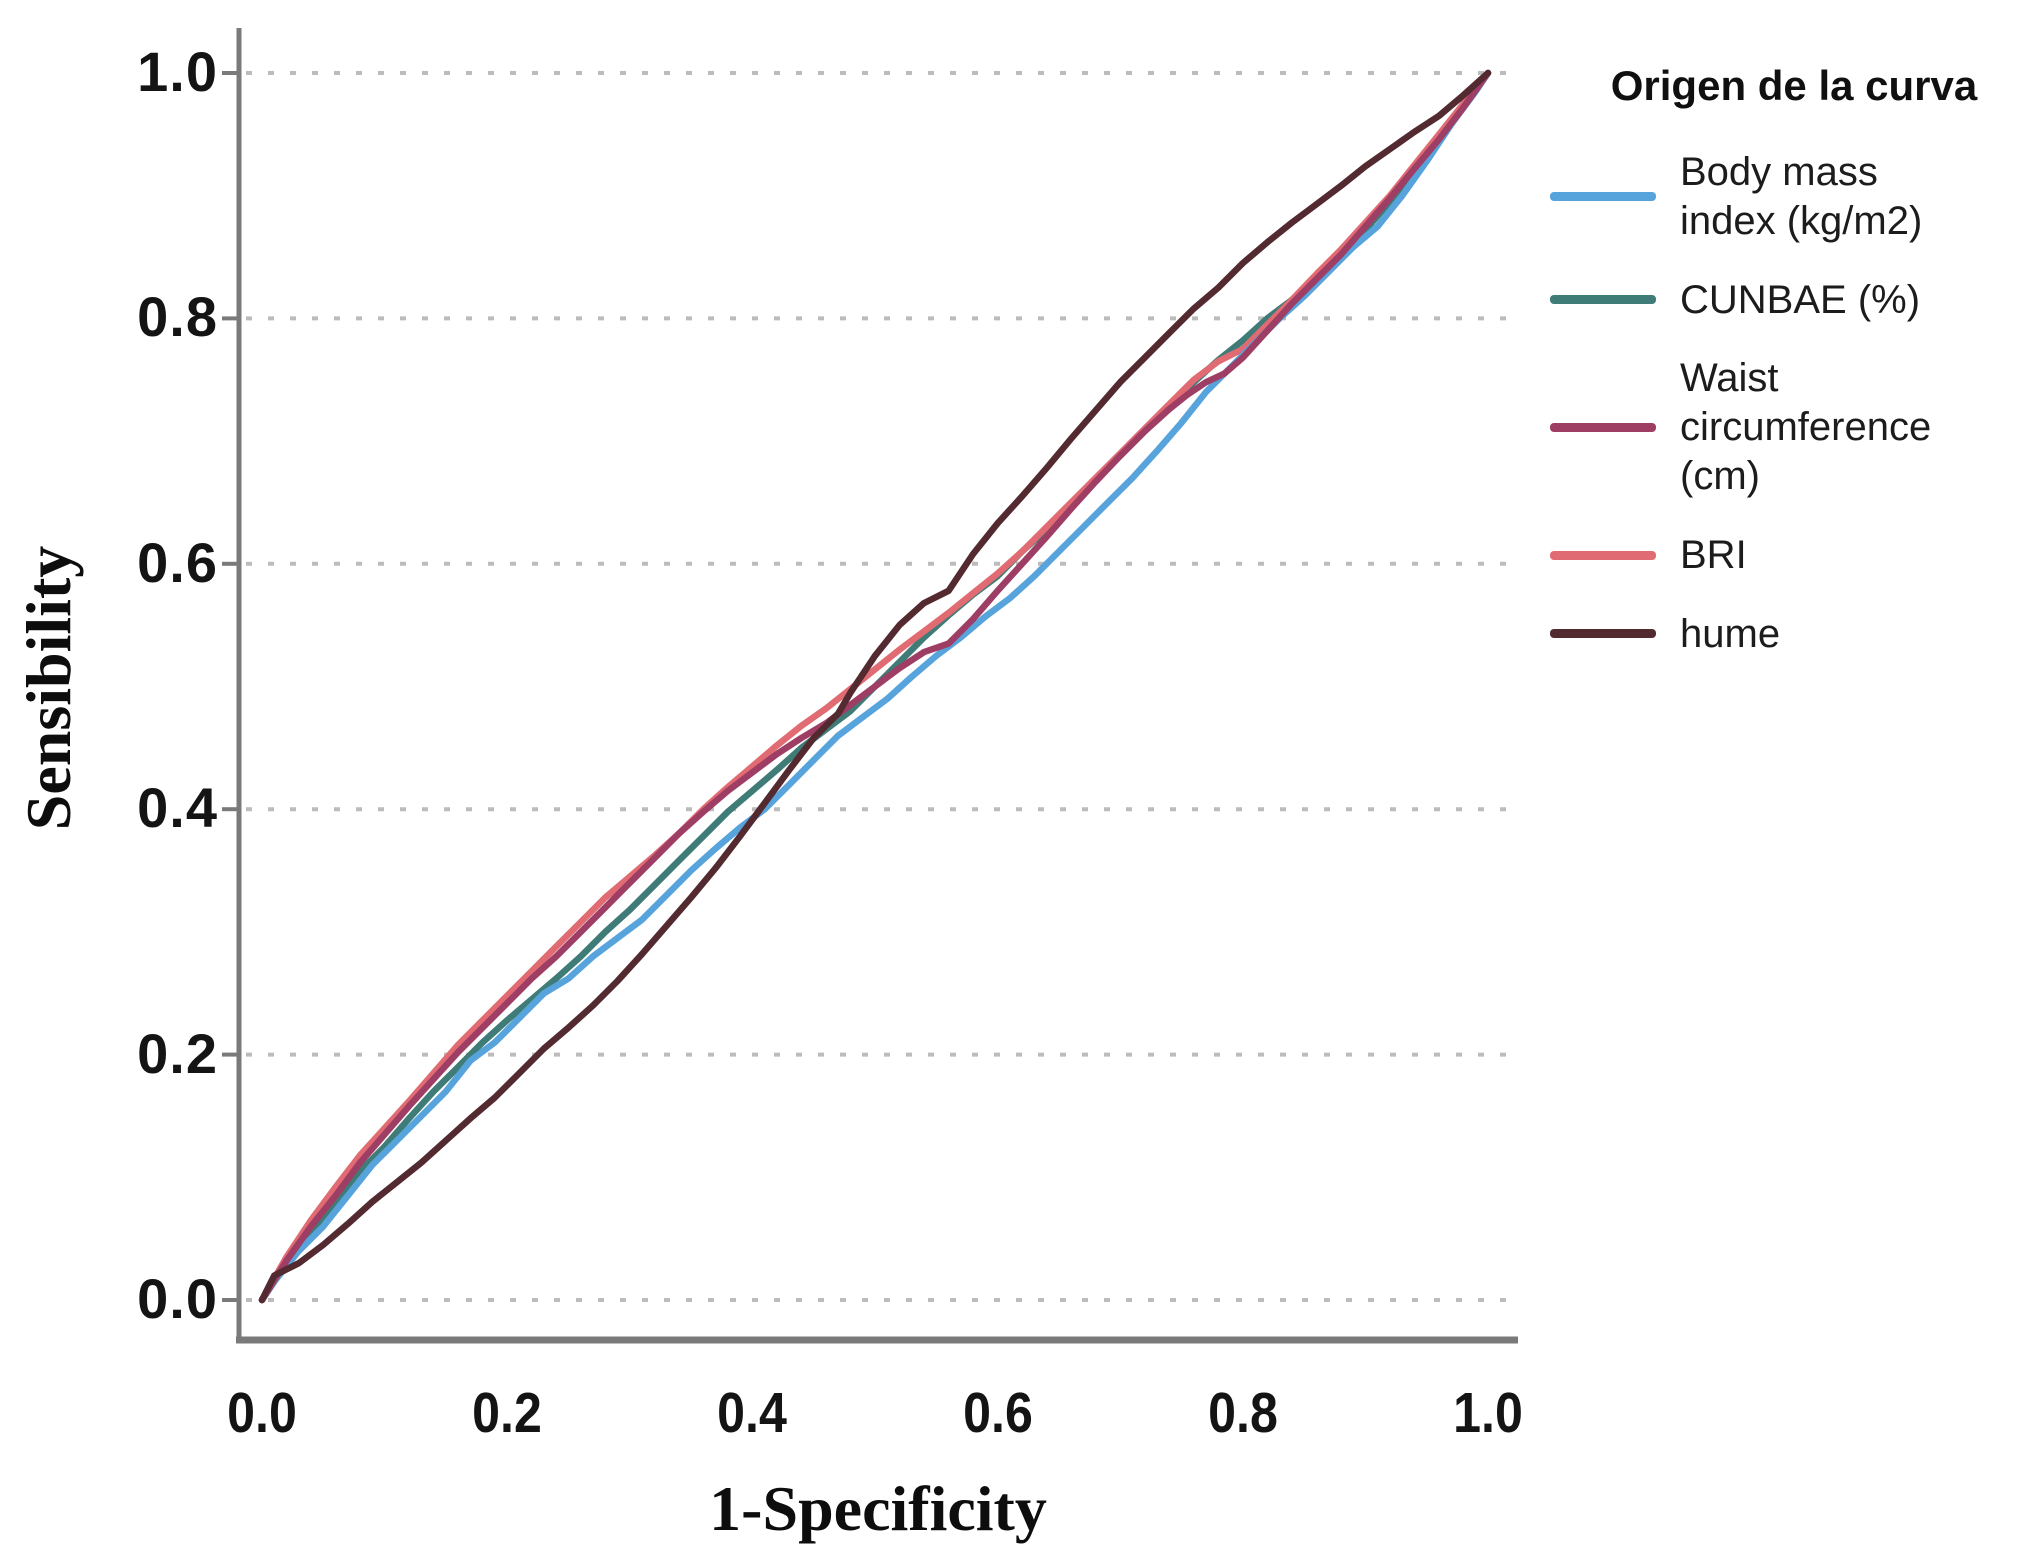 Image resolution: width=2035 pixels, height=1561 pixels. What do you see at coordinates (1792, 634) in the screenshot?
I see `legend-item-hume: hume` at bounding box center [1792, 634].